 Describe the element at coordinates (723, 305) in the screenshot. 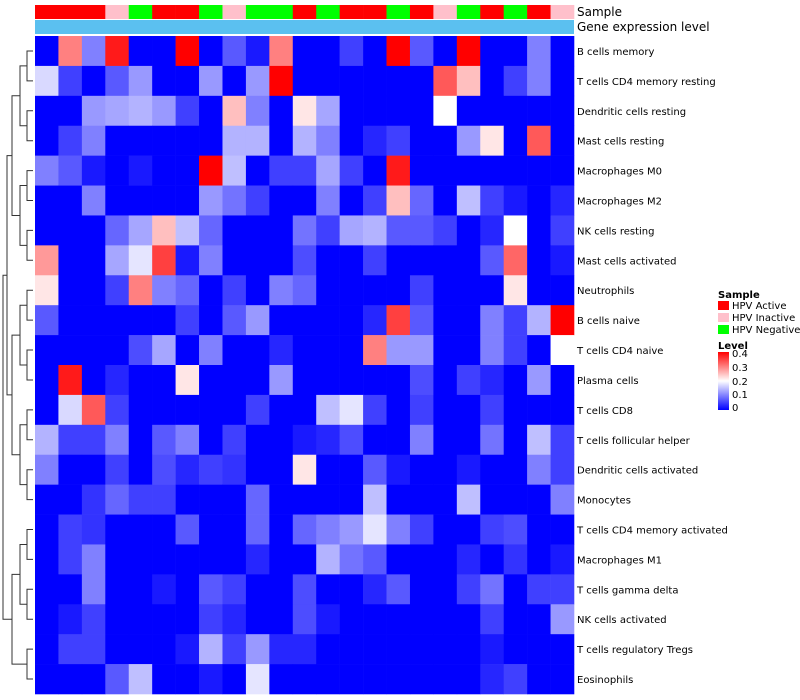

I see `legend-swatch-hpv-active` at that location.